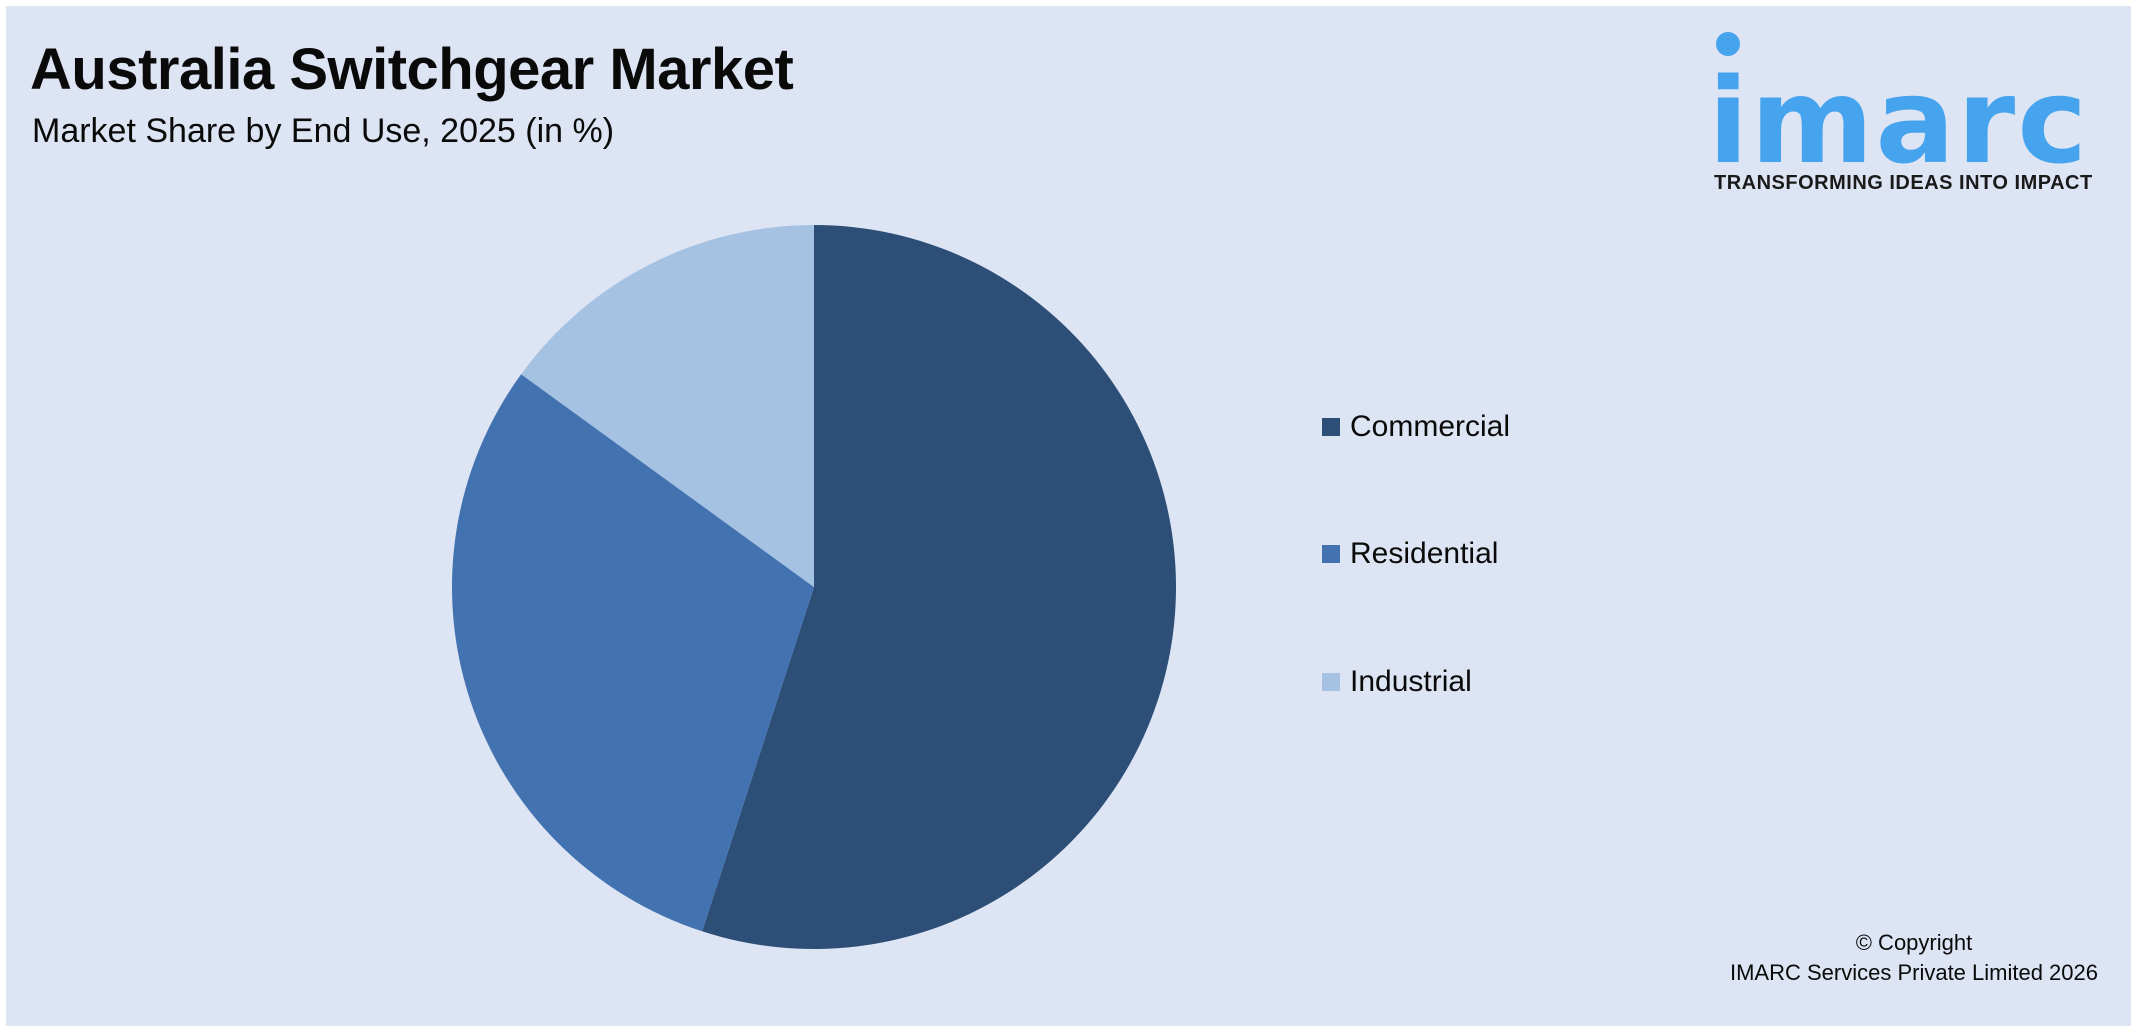 The image size is (2136, 1034). I want to click on copyright-line-1: © Copyright, so click(1914, 942).